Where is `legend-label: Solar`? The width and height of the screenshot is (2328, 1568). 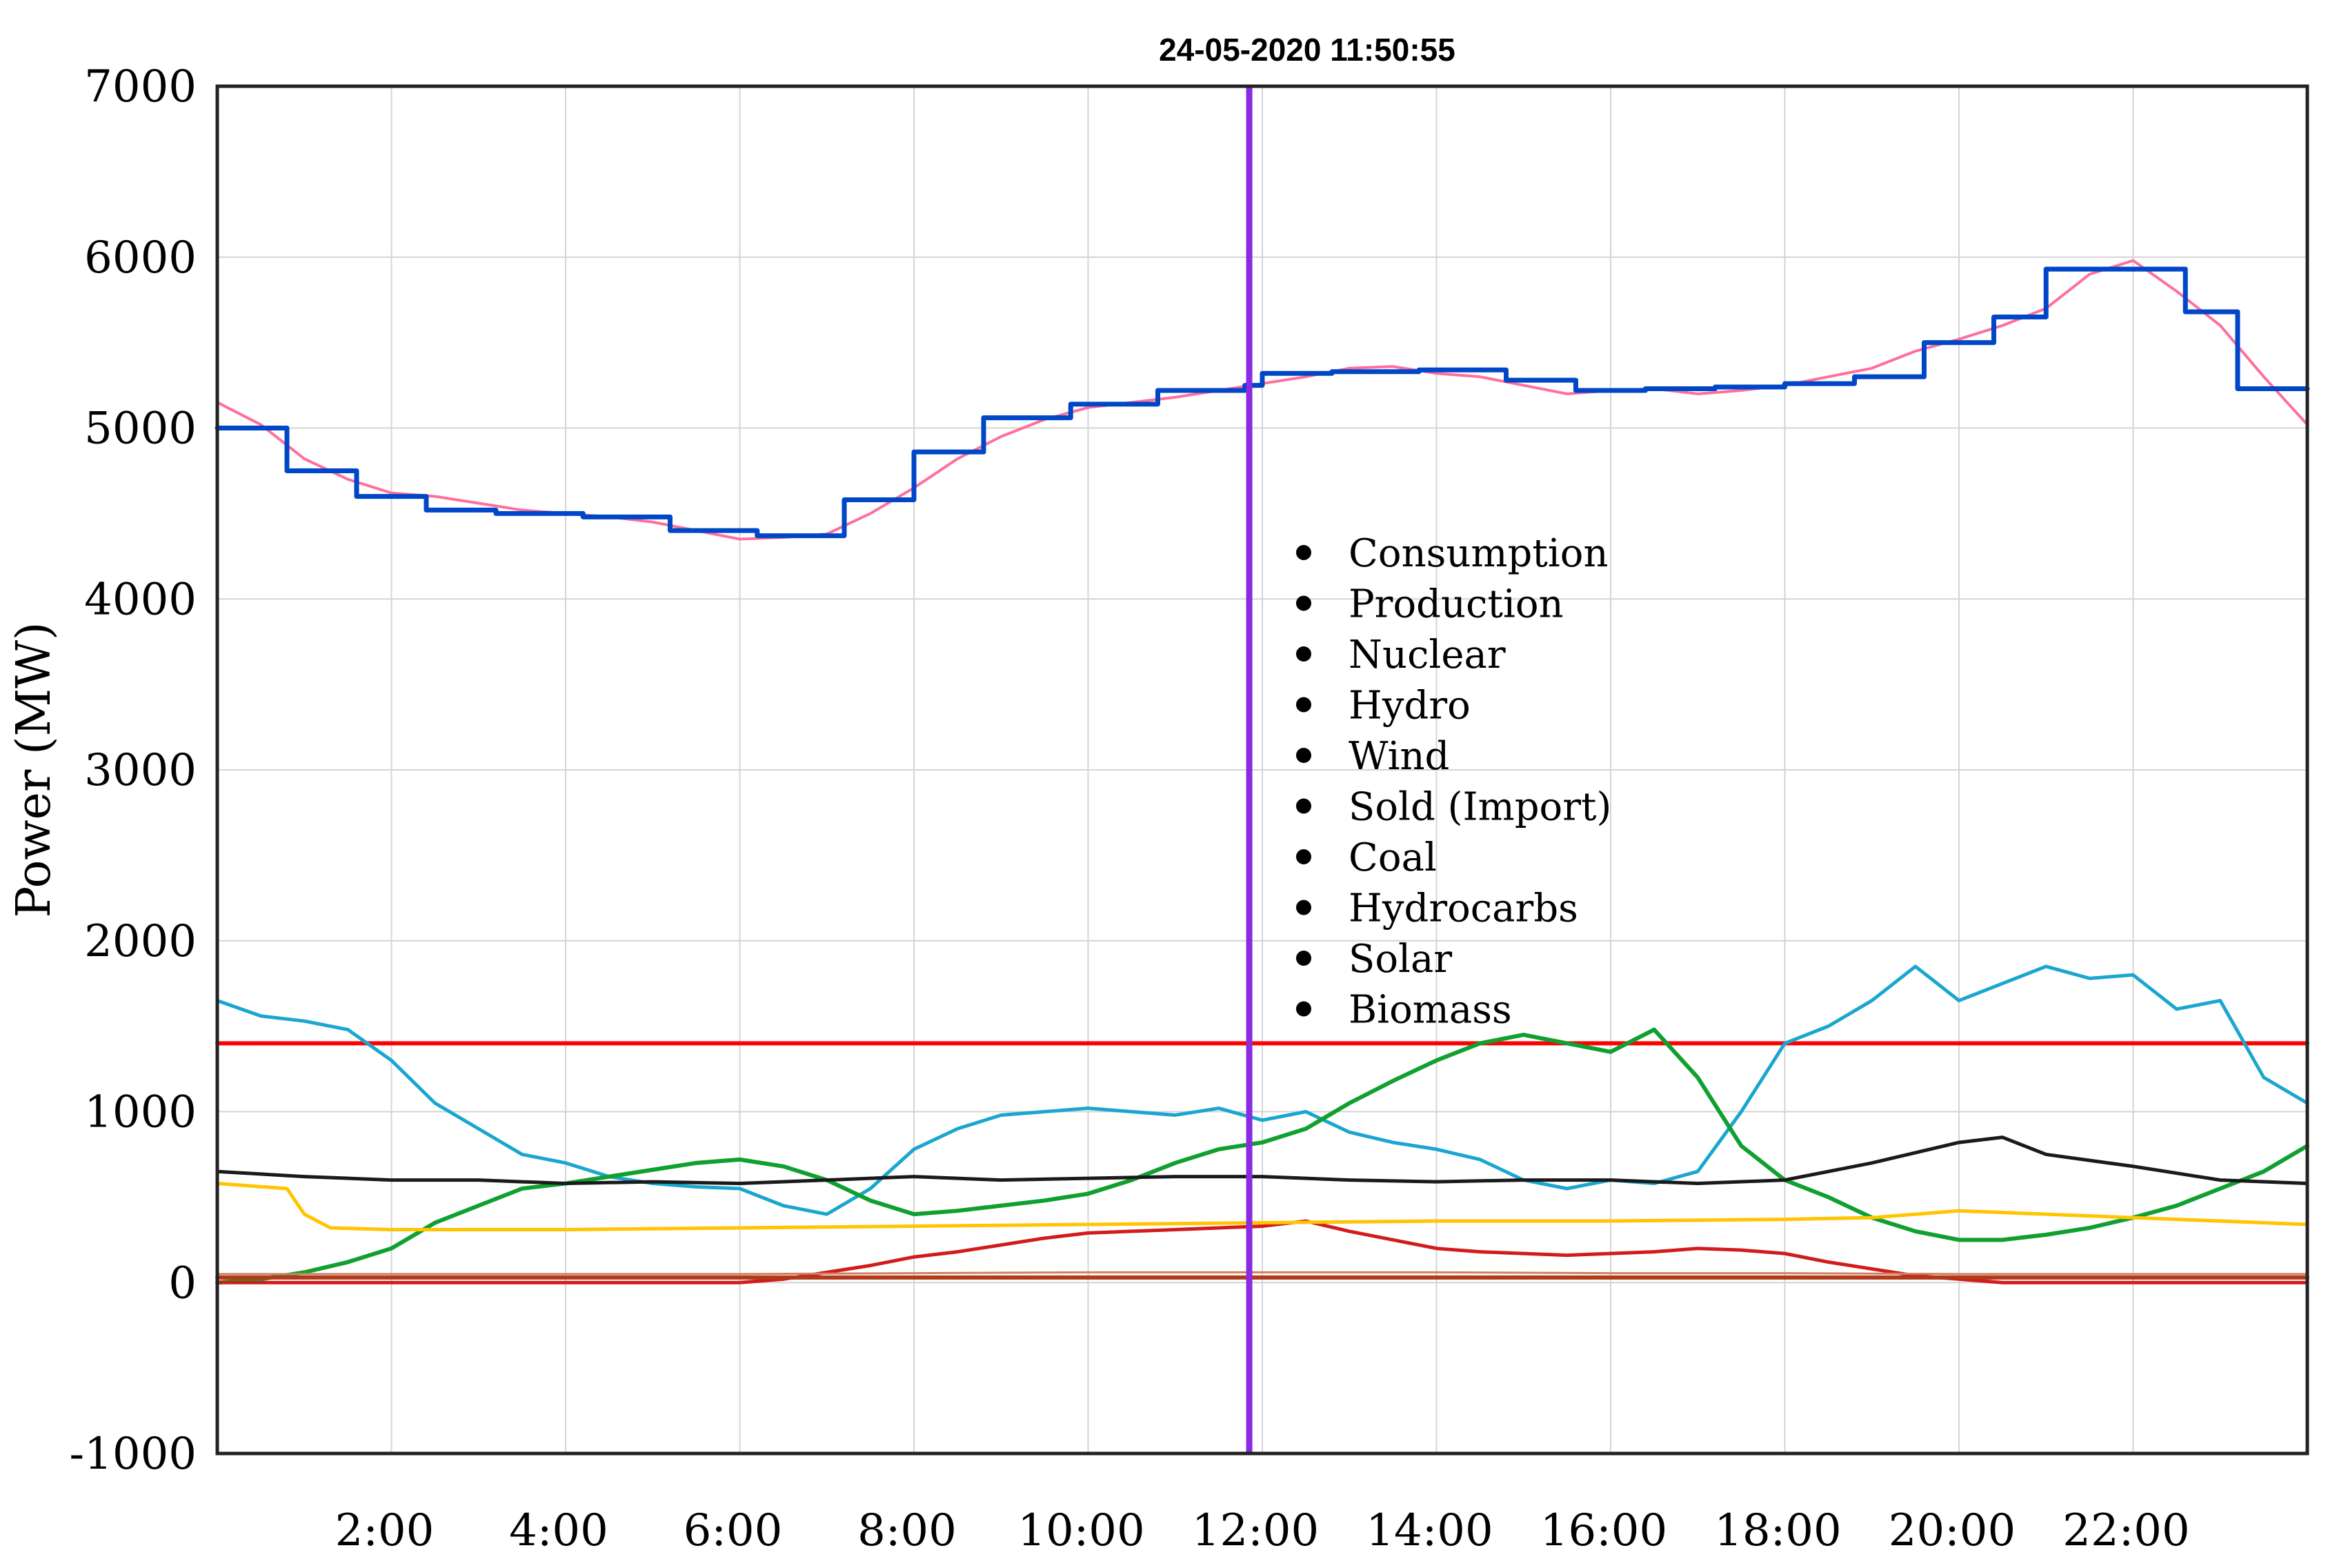
legend-label: Solar is located at coordinates (1400, 959).